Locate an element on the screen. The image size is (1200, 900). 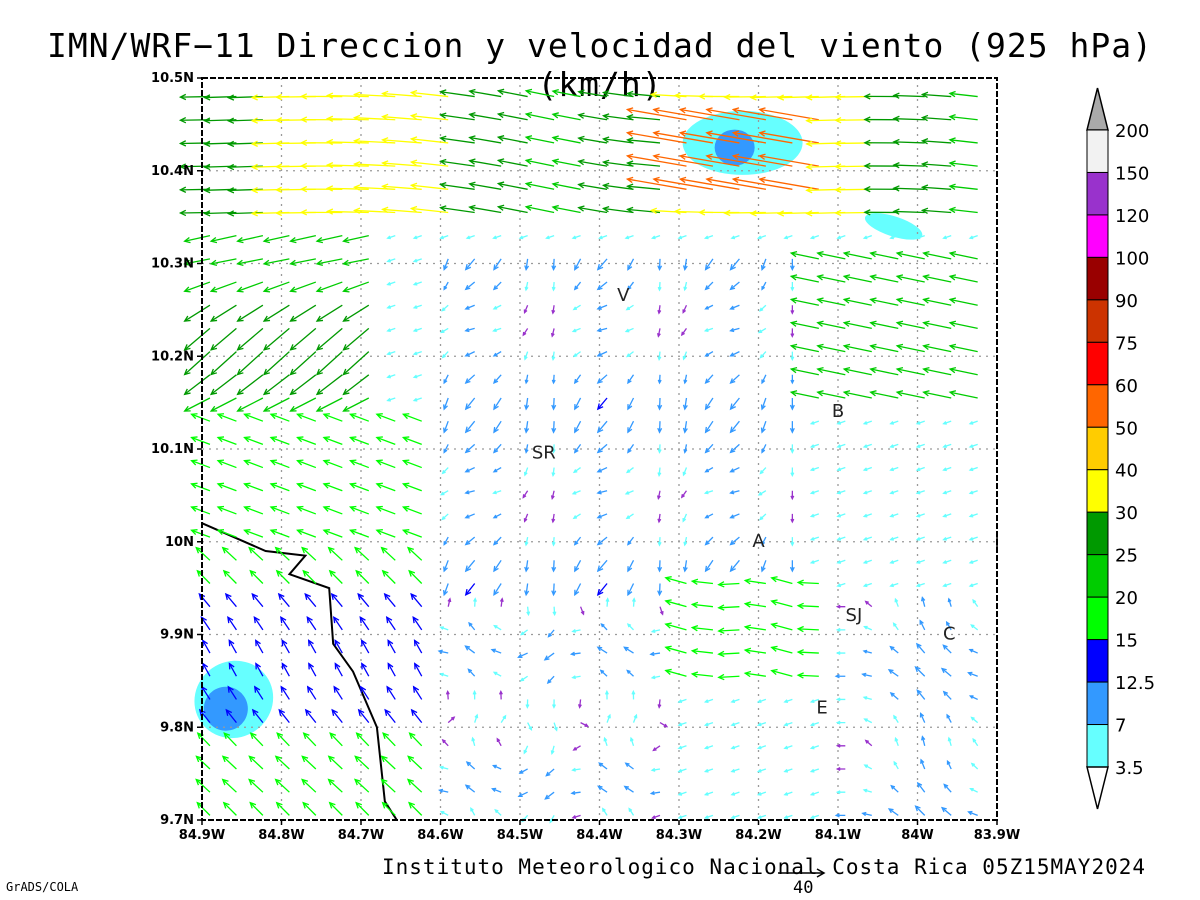
x-tick-label: 84.1W is located at coordinates (838, 835).